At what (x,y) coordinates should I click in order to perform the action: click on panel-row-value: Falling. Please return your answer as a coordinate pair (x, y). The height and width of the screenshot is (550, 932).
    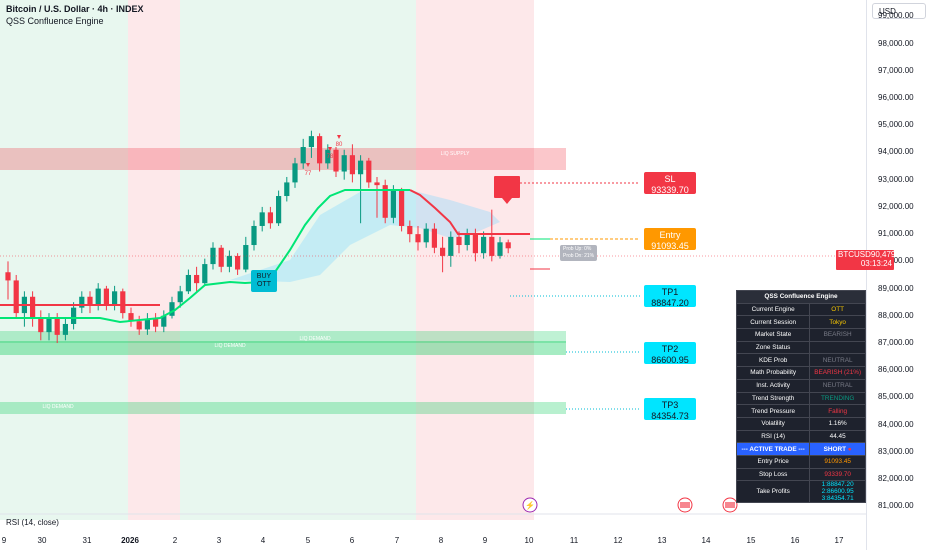
    Looking at the image, I should click on (837, 411).